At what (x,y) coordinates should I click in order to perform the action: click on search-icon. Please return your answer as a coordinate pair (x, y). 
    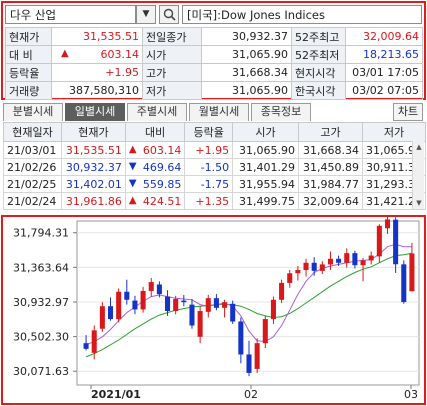
    Looking at the image, I should click on (169, 14).